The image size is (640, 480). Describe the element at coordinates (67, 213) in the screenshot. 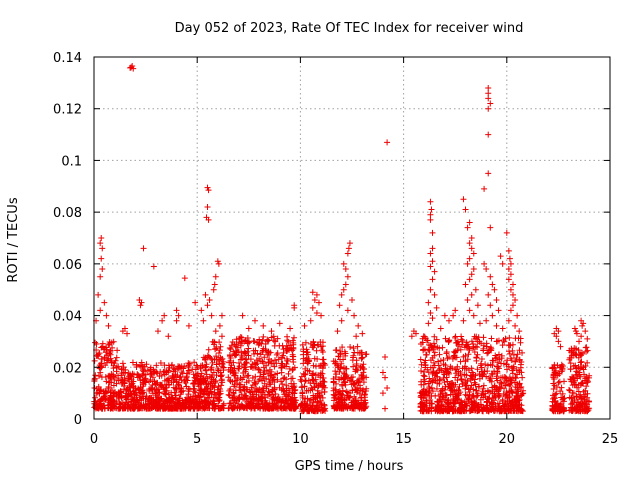

I see `y-tick-label: 0.08` at that location.